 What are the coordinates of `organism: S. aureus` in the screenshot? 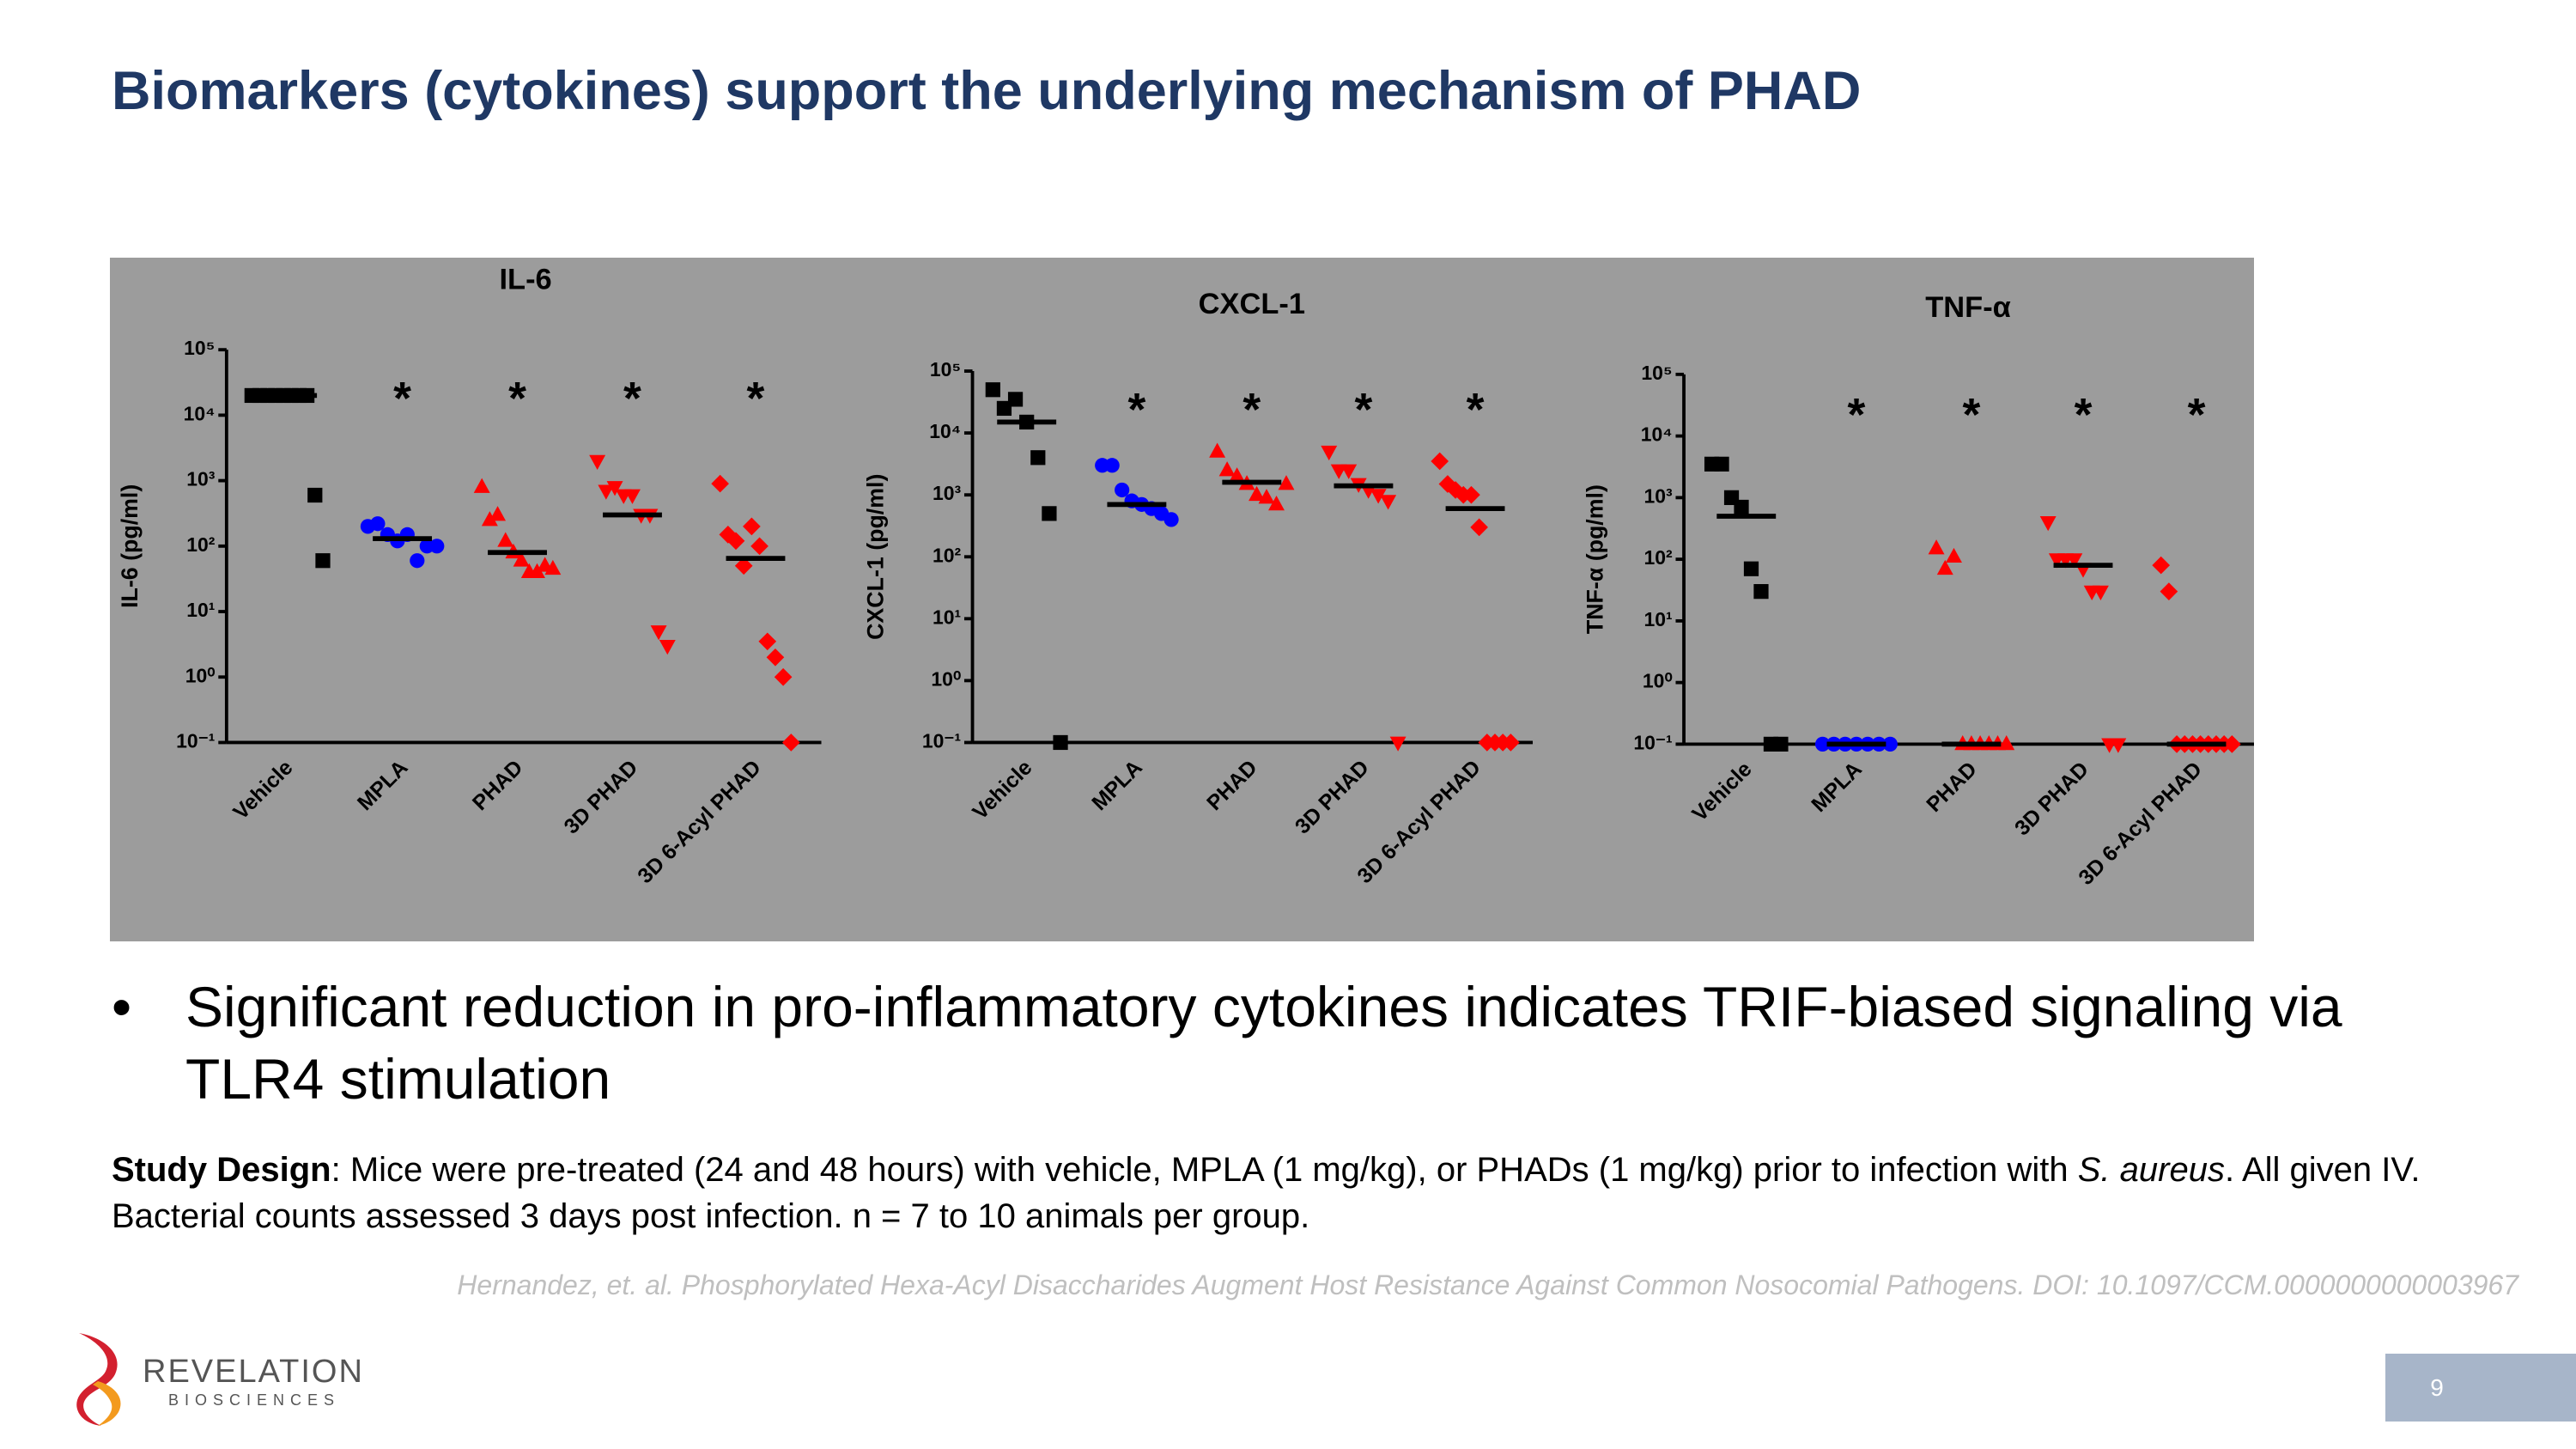 It's located at (2151, 1170).